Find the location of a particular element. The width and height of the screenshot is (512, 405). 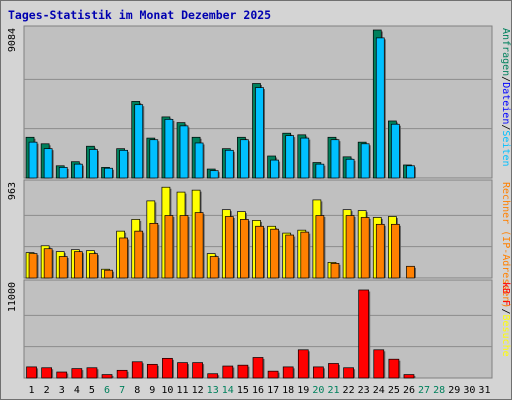

bar-visits-rechner-ip-adressen--day-25 is located at coordinates (395, 251).